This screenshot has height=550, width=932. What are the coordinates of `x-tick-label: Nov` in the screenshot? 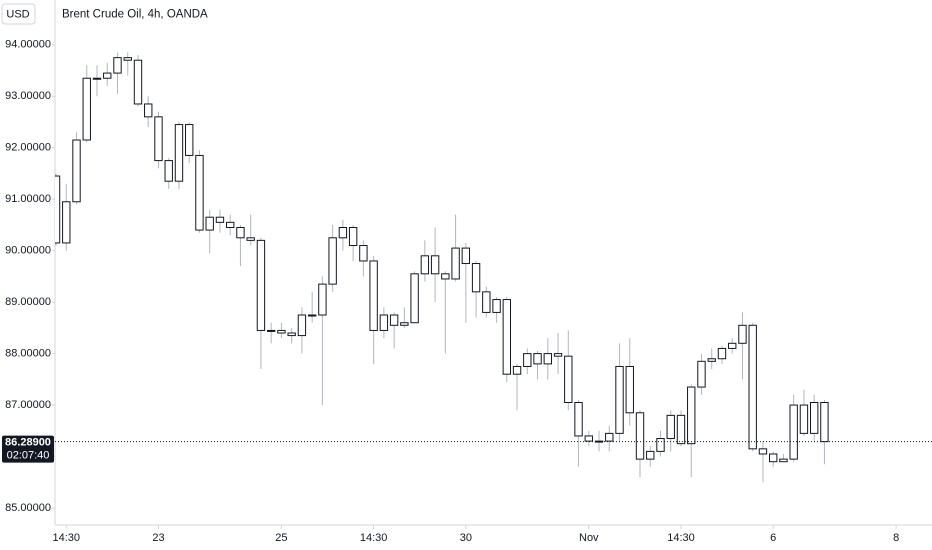 It's located at (589, 538).